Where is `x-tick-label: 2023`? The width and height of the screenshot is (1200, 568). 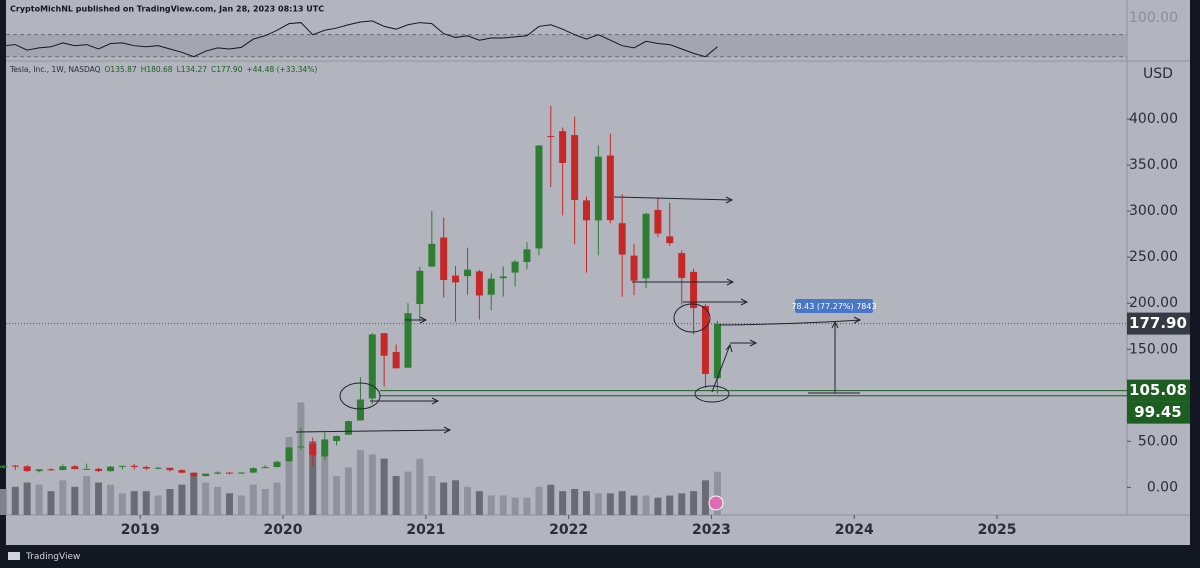
x-tick-label: 2023 is located at coordinates (711, 530).